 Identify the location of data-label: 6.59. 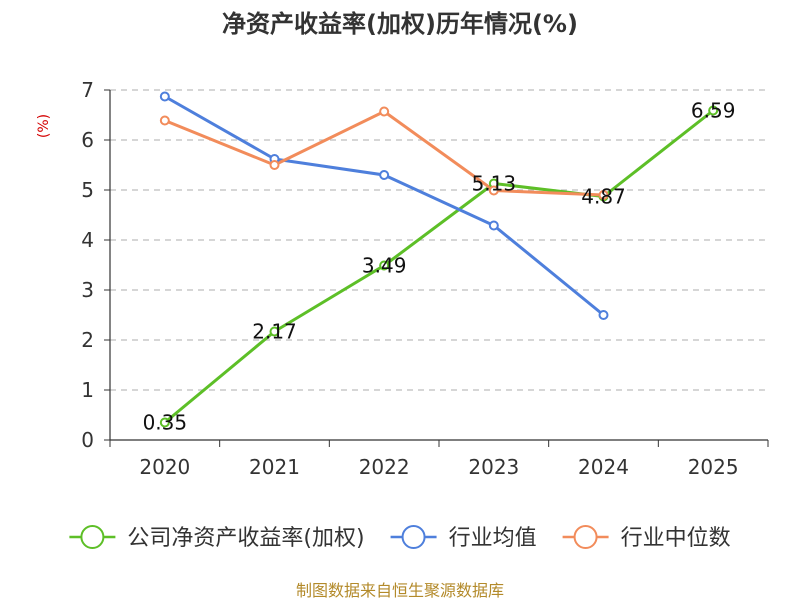
(713, 111).